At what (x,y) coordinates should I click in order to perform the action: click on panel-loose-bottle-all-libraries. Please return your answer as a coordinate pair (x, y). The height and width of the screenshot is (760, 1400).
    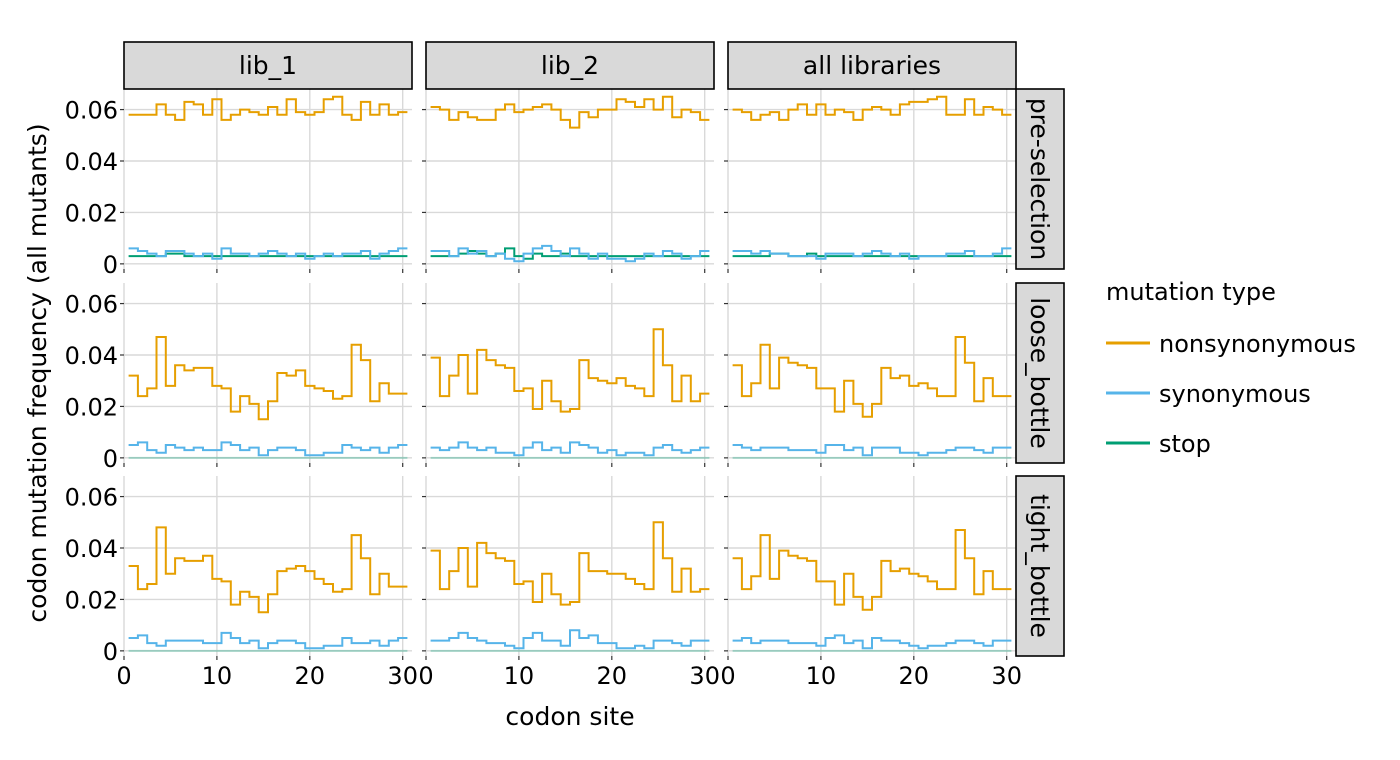
    Looking at the image, I should click on (871, 373).